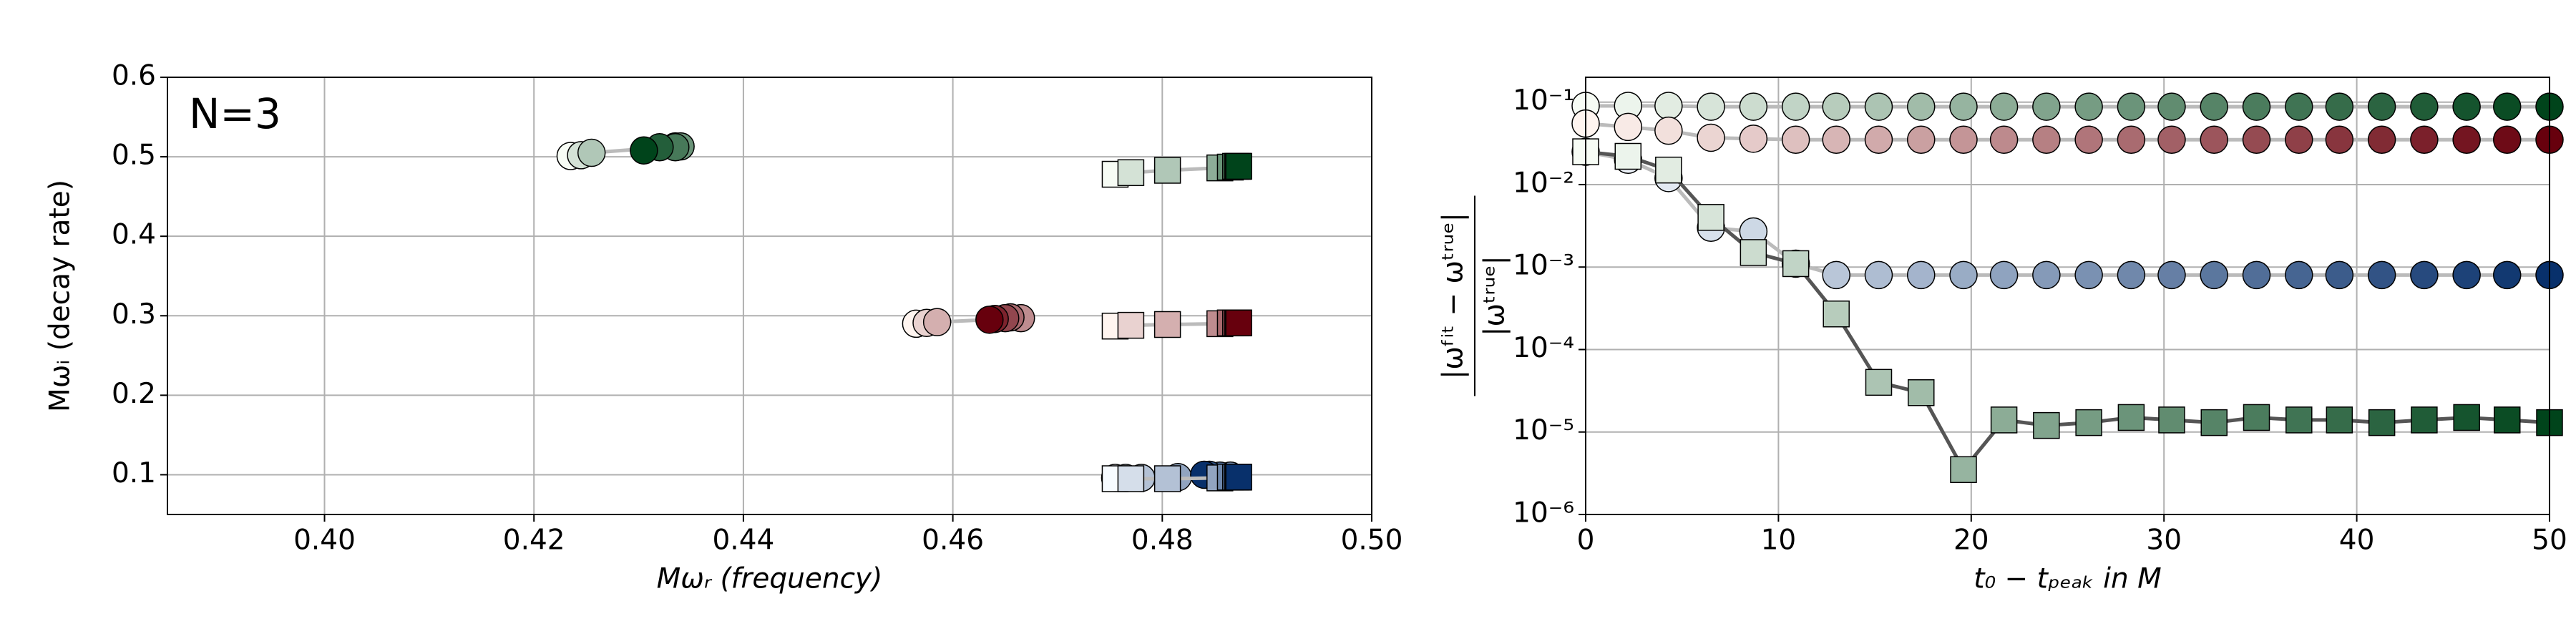  I want to click on y-tick-label: 0.6, so click(134, 76).